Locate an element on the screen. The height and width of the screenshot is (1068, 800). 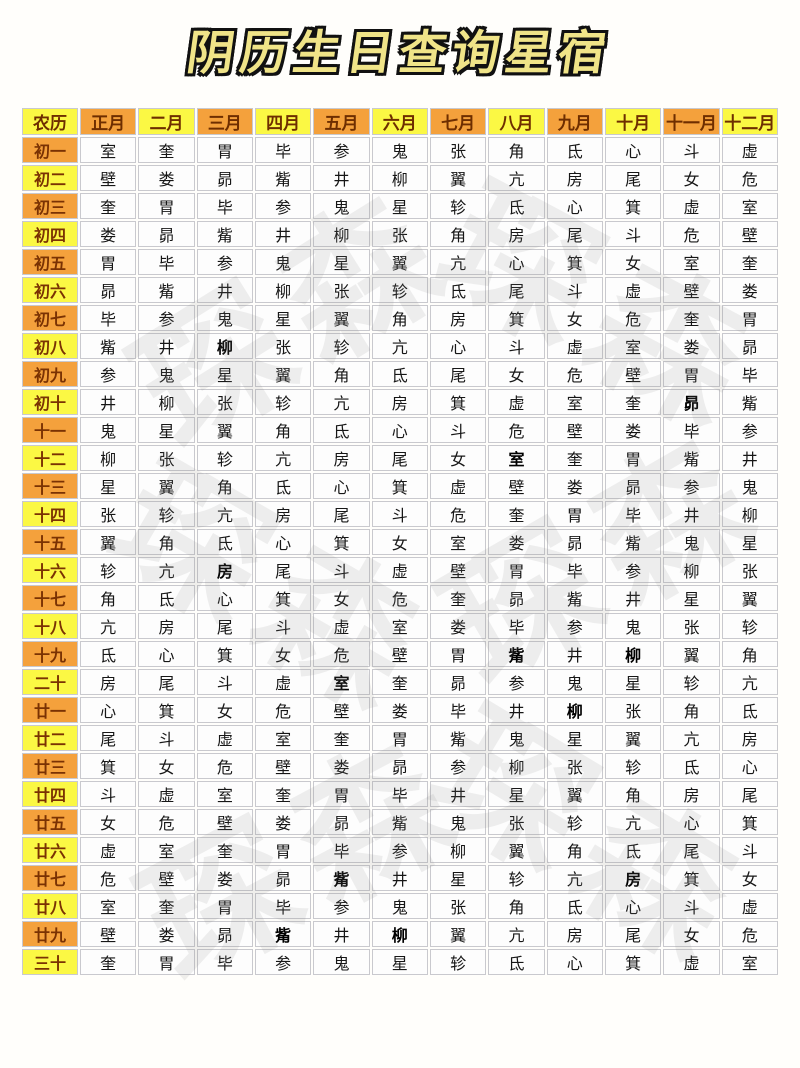
day-label: 廿九 is located at coordinates (50, 934).